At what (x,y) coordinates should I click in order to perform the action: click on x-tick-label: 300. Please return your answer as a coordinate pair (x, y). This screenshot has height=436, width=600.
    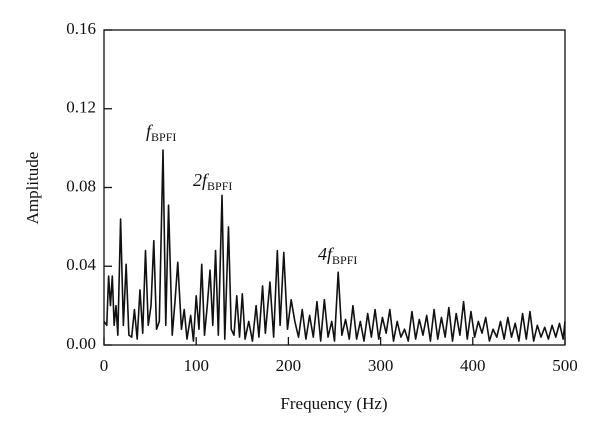
    Looking at the image, I should click on (381, 365).